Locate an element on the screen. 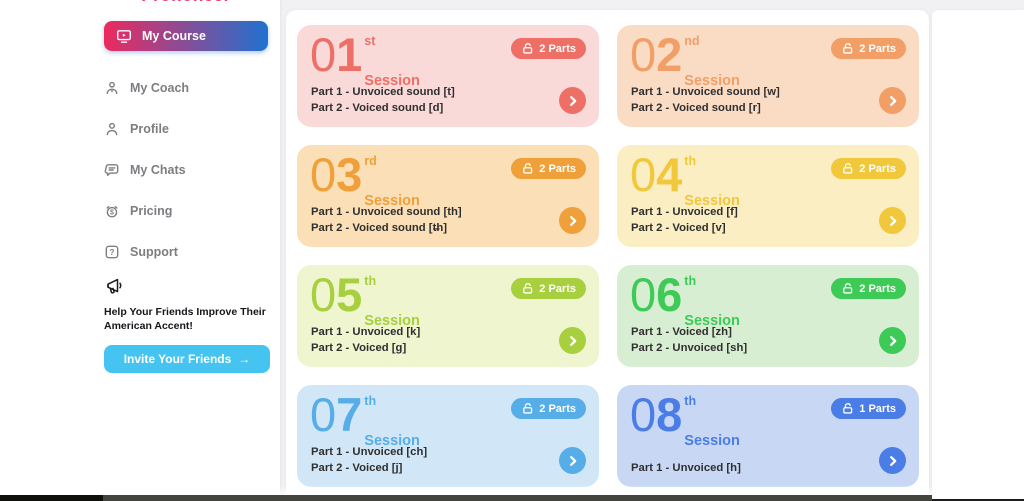  right-gutter is located at coordinates (978, 254).